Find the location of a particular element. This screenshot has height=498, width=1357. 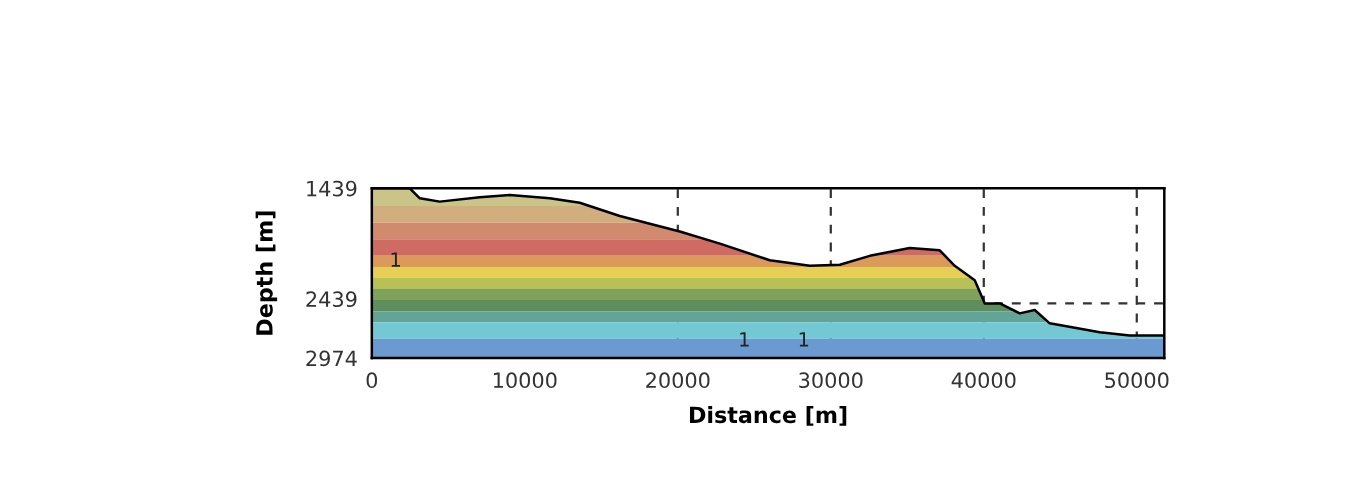

y-tick-label: 2439 is located at coordinates (331, 299).